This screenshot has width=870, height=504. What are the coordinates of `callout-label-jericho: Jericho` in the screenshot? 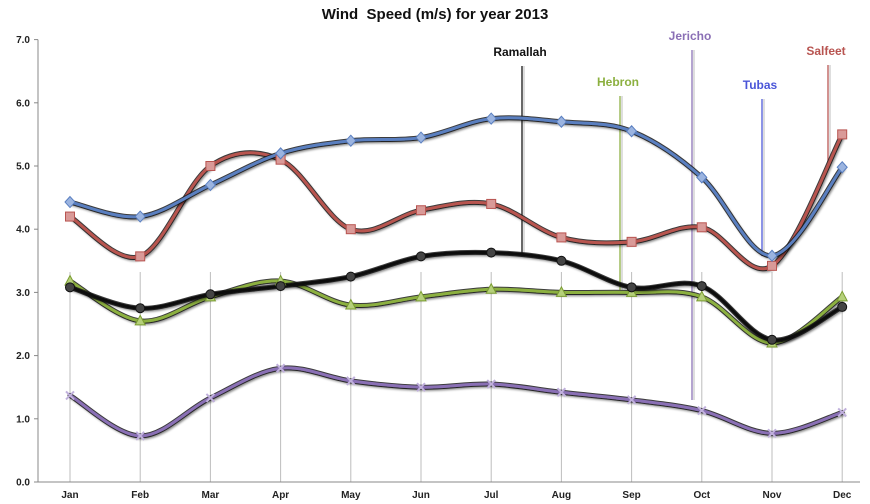 It's located at (690, 36).